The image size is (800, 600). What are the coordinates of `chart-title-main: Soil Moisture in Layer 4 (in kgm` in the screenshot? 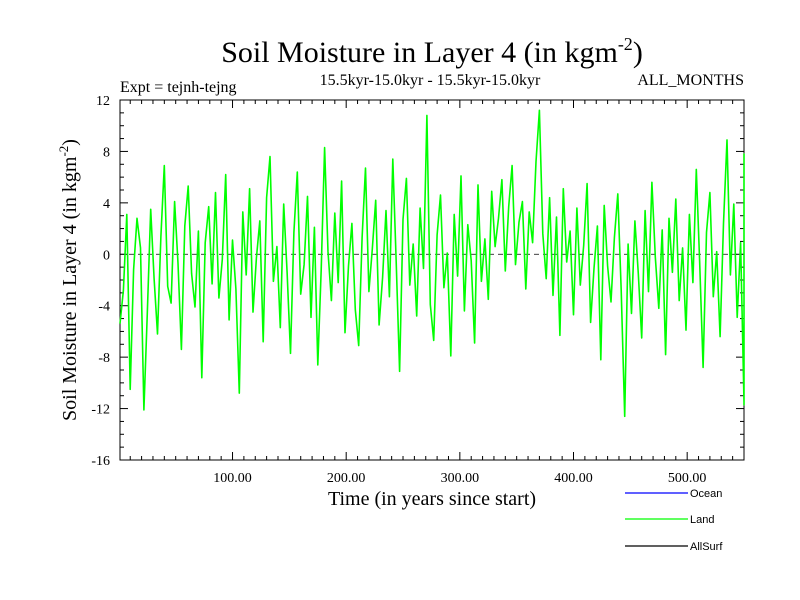 It's located at (419, 52).